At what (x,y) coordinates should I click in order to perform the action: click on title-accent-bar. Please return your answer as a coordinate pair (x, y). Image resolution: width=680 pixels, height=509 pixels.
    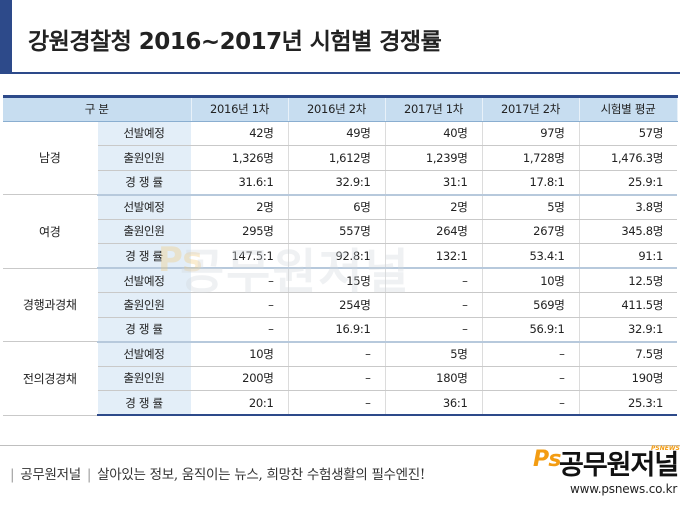
    Looking at the image, I should click on (6, 36).